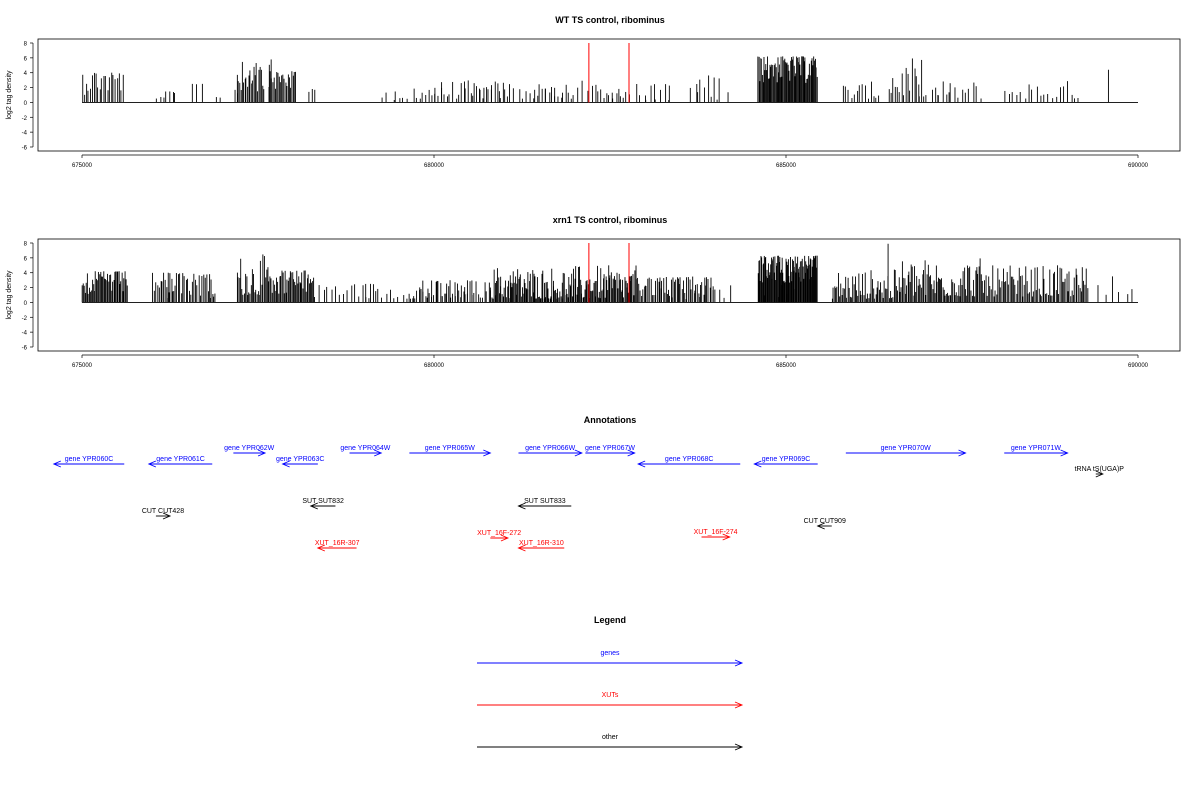 The height and width of the screenshot is (800, 1200). I want to click on feature-gene-ypr067w: gene YPR067W, so click(610, 451).